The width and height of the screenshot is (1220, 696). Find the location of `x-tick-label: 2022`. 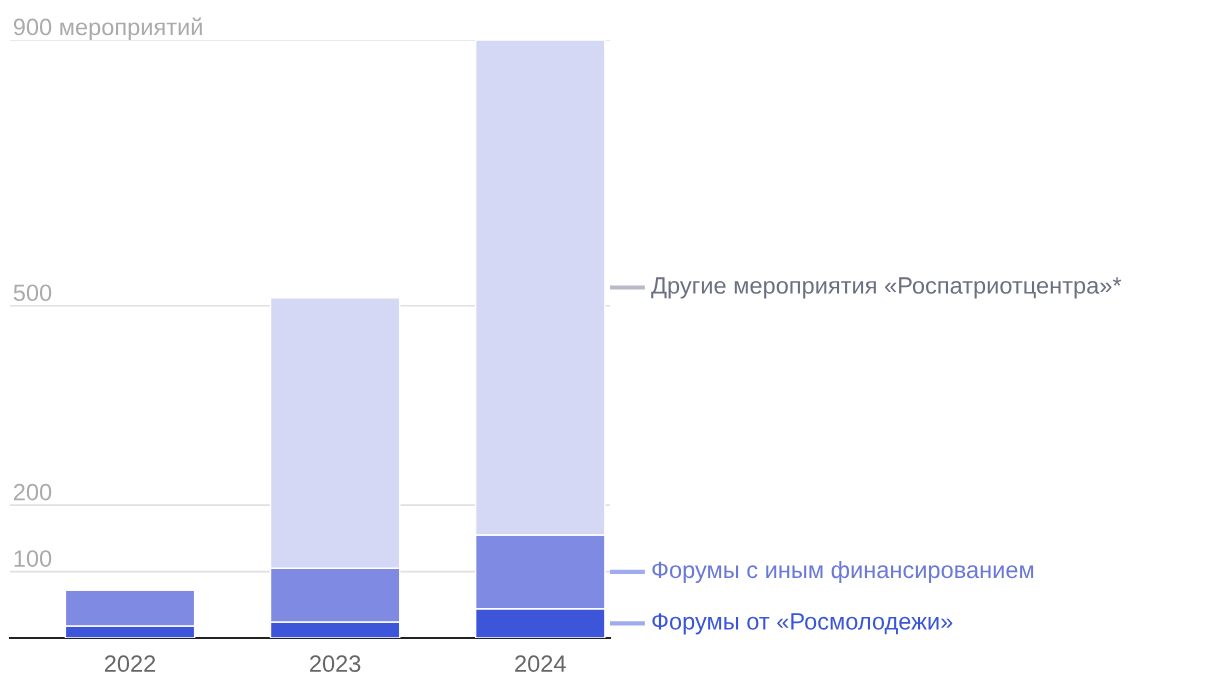

x-tick-label: 2022 is located at coordinates (130, 664).